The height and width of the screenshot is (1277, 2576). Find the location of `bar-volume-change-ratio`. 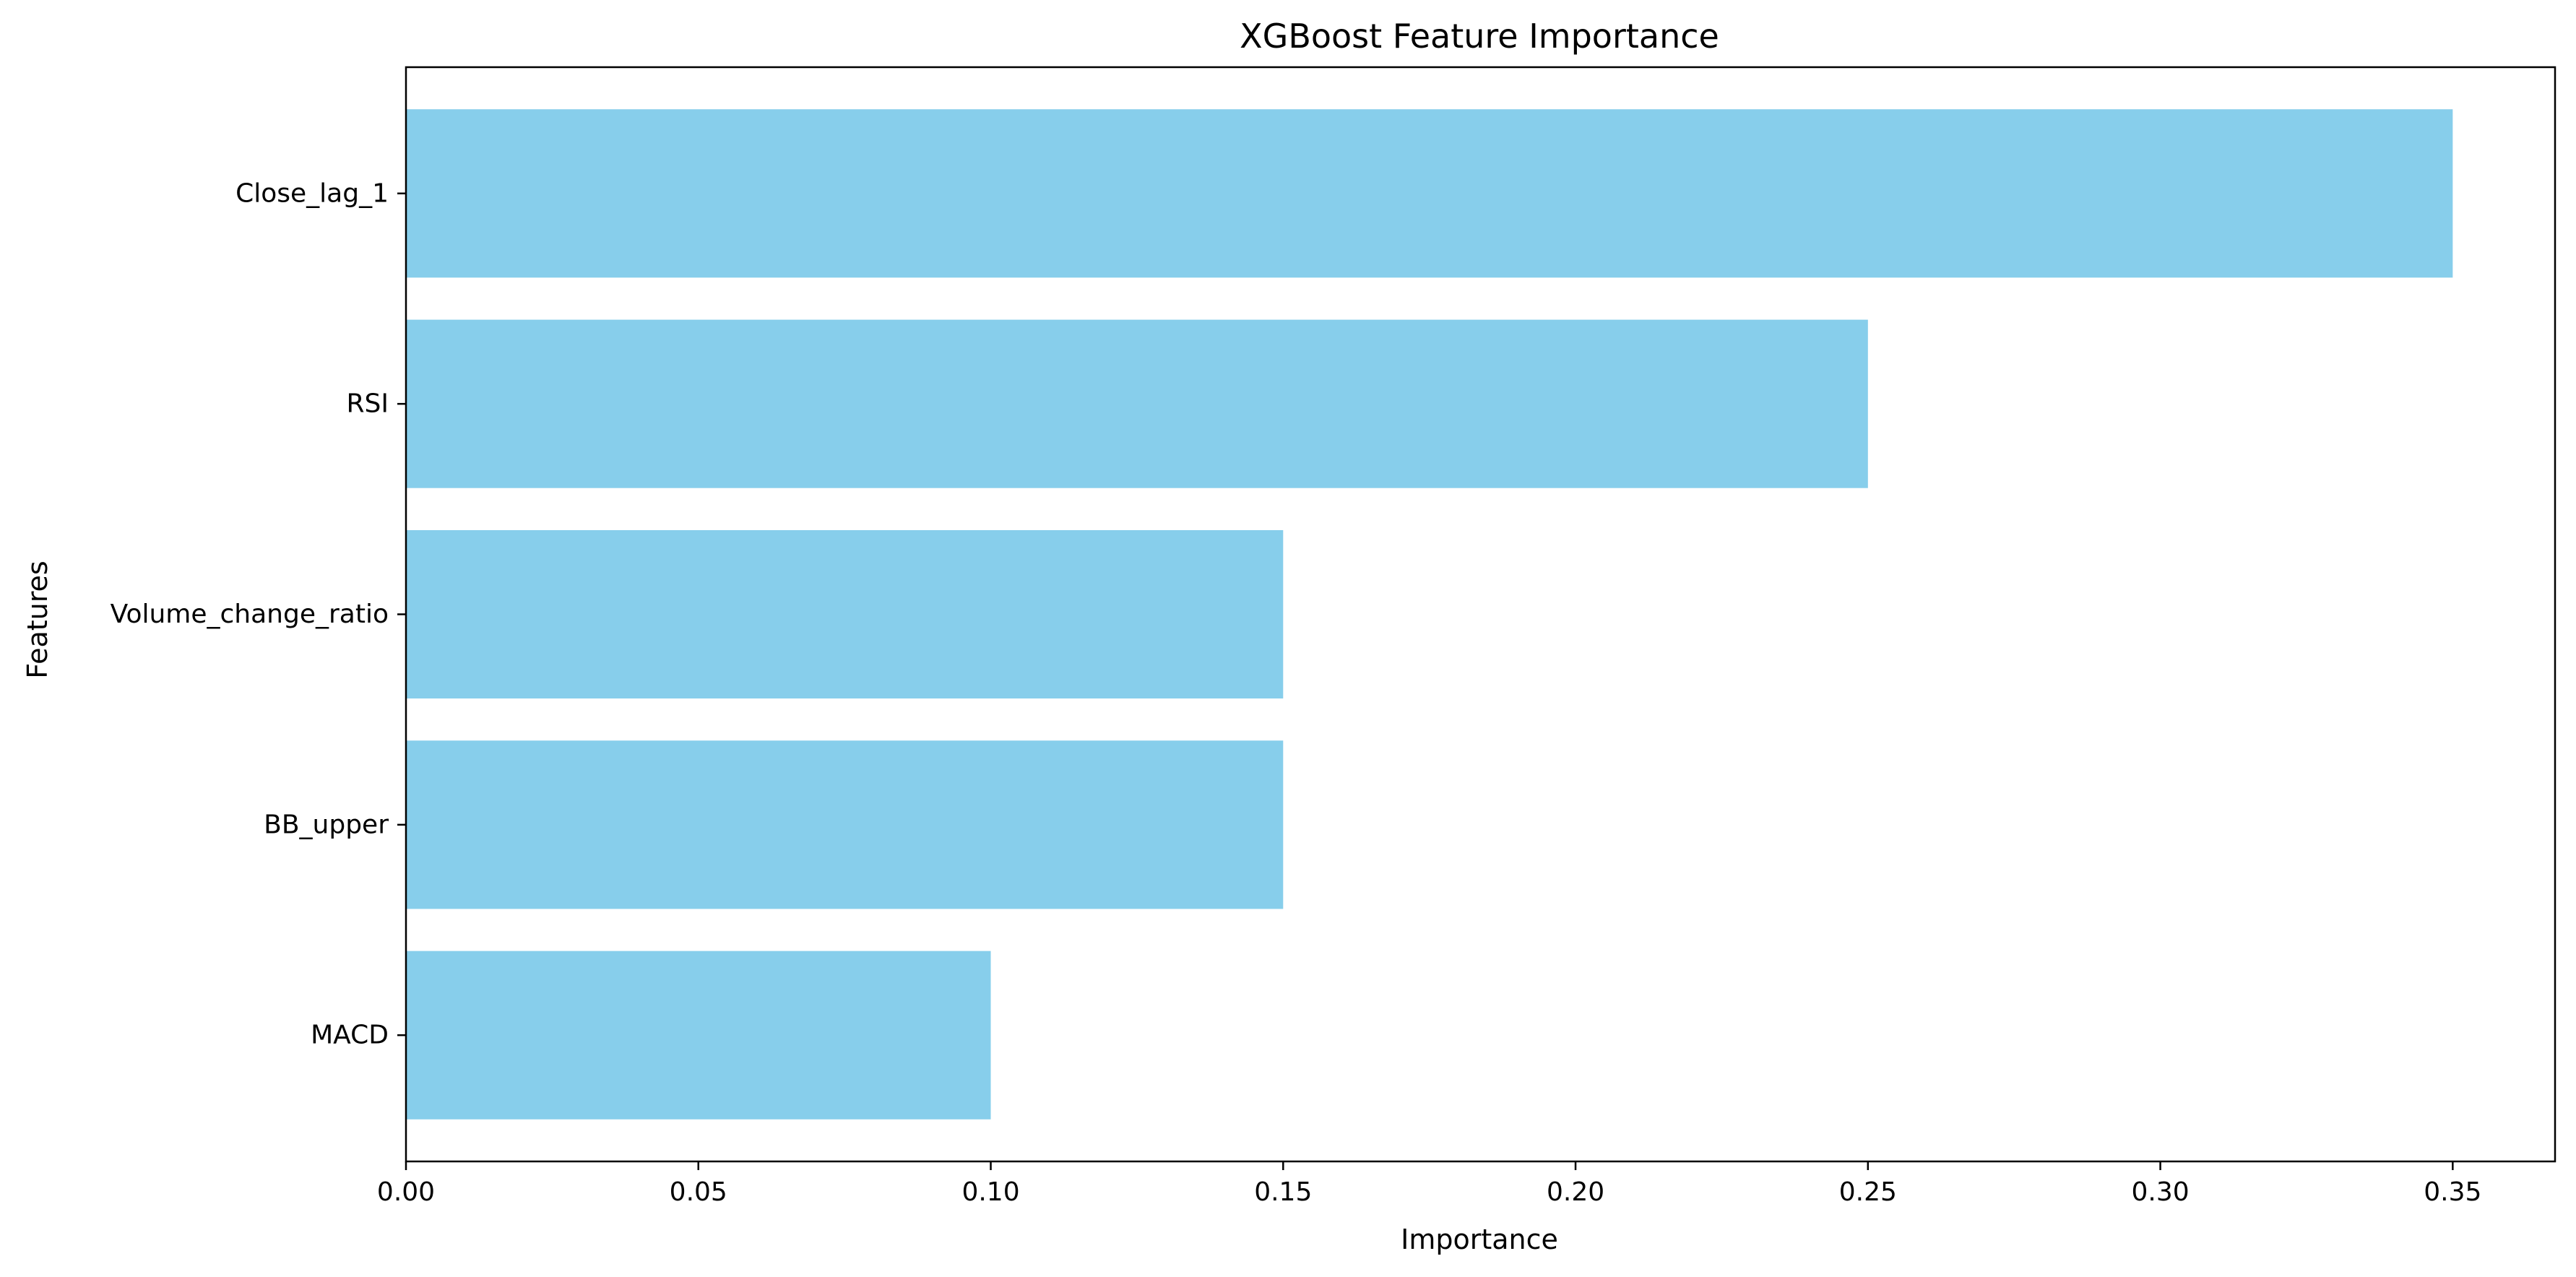

bar-volume-change-ratio is located at coordinates (845, 614).